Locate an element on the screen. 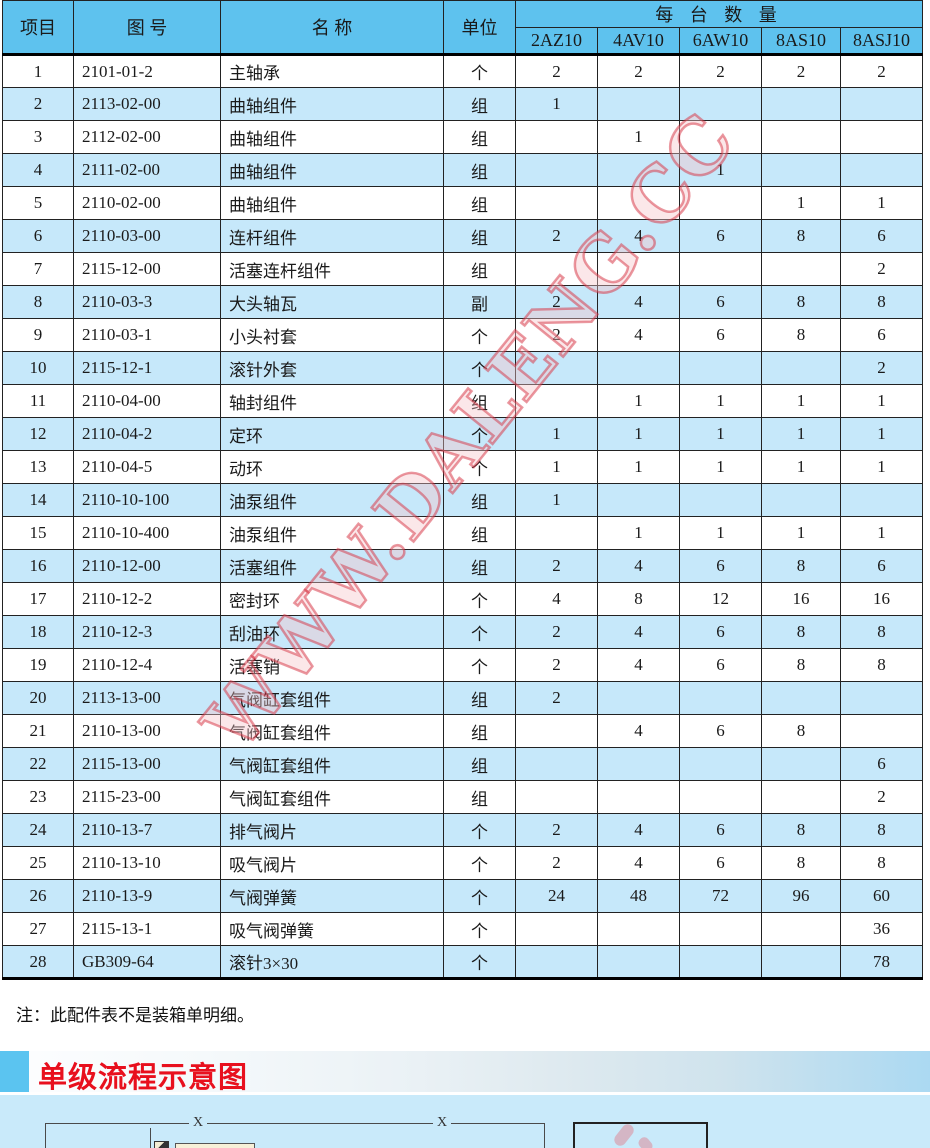 Image resolution: width=930 pixels, height=1148 pixels. qty-8as10: 96 is located at coordinates (801, 896).